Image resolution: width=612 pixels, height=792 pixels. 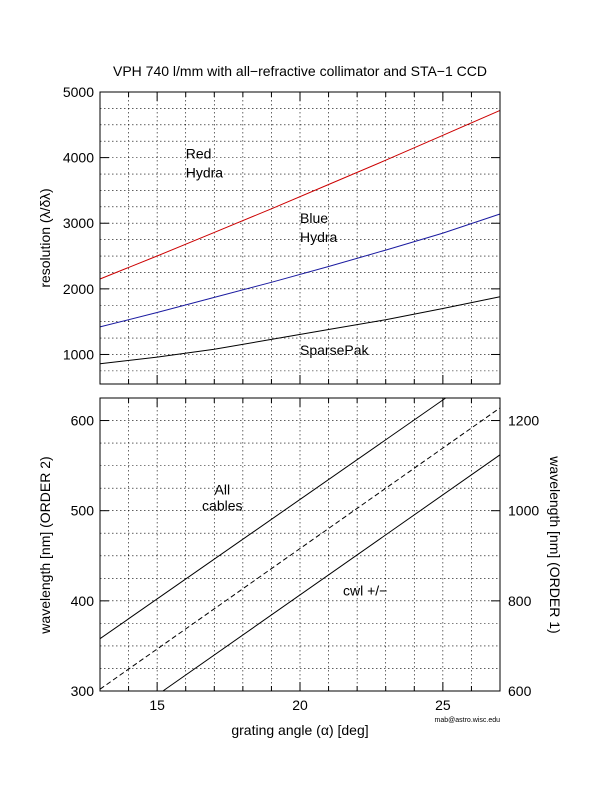 What do you see at coordinates (222, 505) in the screenshot?
I see `annotation-label: cables` at bounding box center [222, 505].